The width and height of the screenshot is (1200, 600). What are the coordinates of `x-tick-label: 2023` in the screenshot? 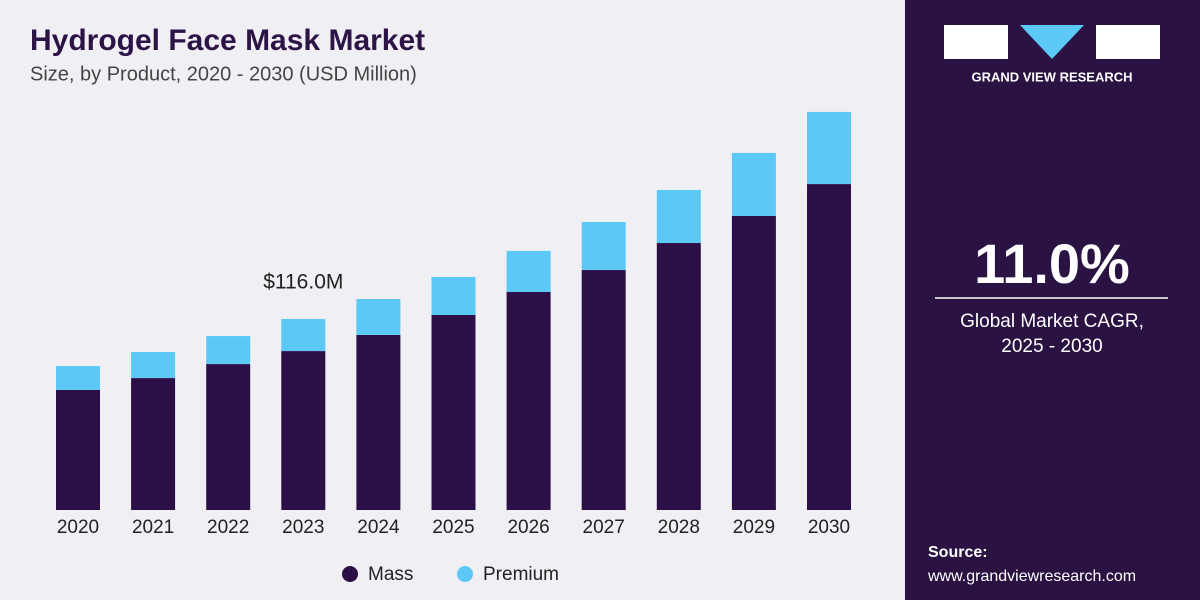 It's located at (303, 527).